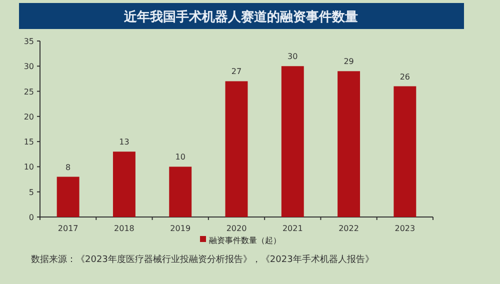 This screenshot has height=284, width=500. Describe the element at coordinates (124, 228) in the screenshot. I see `x-tick-label: 2018` at that location.